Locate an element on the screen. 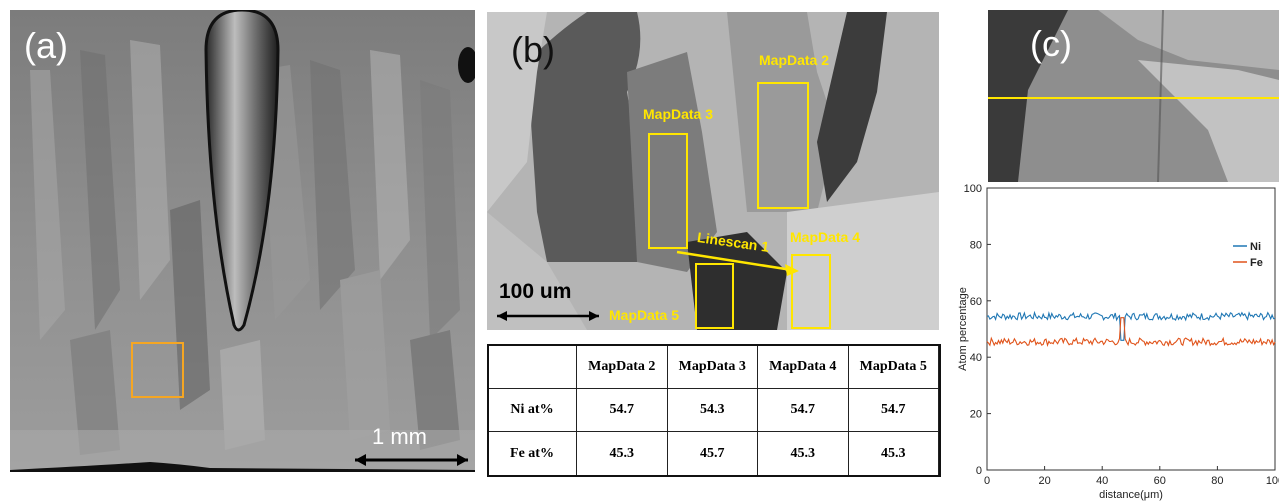  mapdata-4-label: MapData 4 is located at coordinates (825, 237).